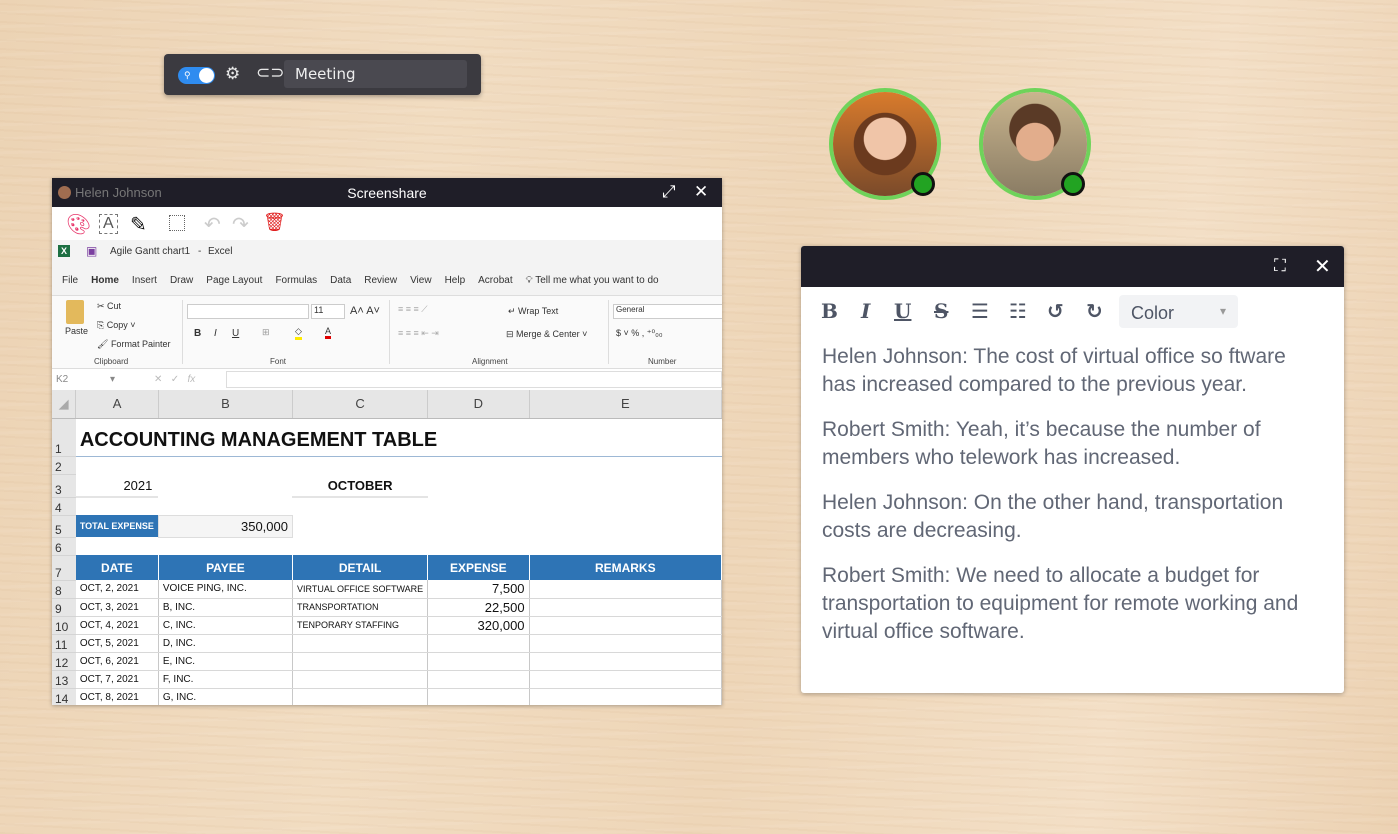 The height and width of the screenshot is (834, 1398). Describe the element at coordinates (64, 486) in the screenshot. I see `row-header: 3` at that location.